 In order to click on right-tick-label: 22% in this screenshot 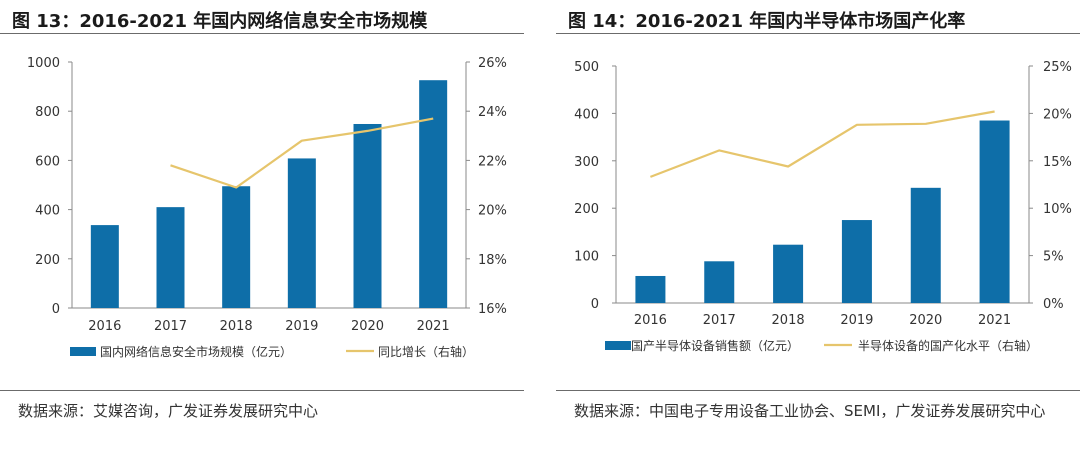, I will do `click(492, 161)`.